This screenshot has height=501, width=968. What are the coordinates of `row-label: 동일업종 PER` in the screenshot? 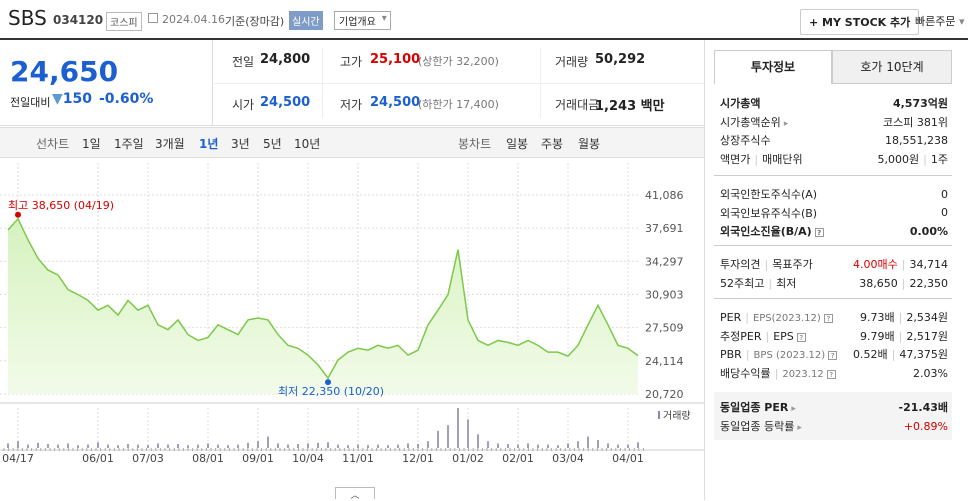 It's located at (754, 407).